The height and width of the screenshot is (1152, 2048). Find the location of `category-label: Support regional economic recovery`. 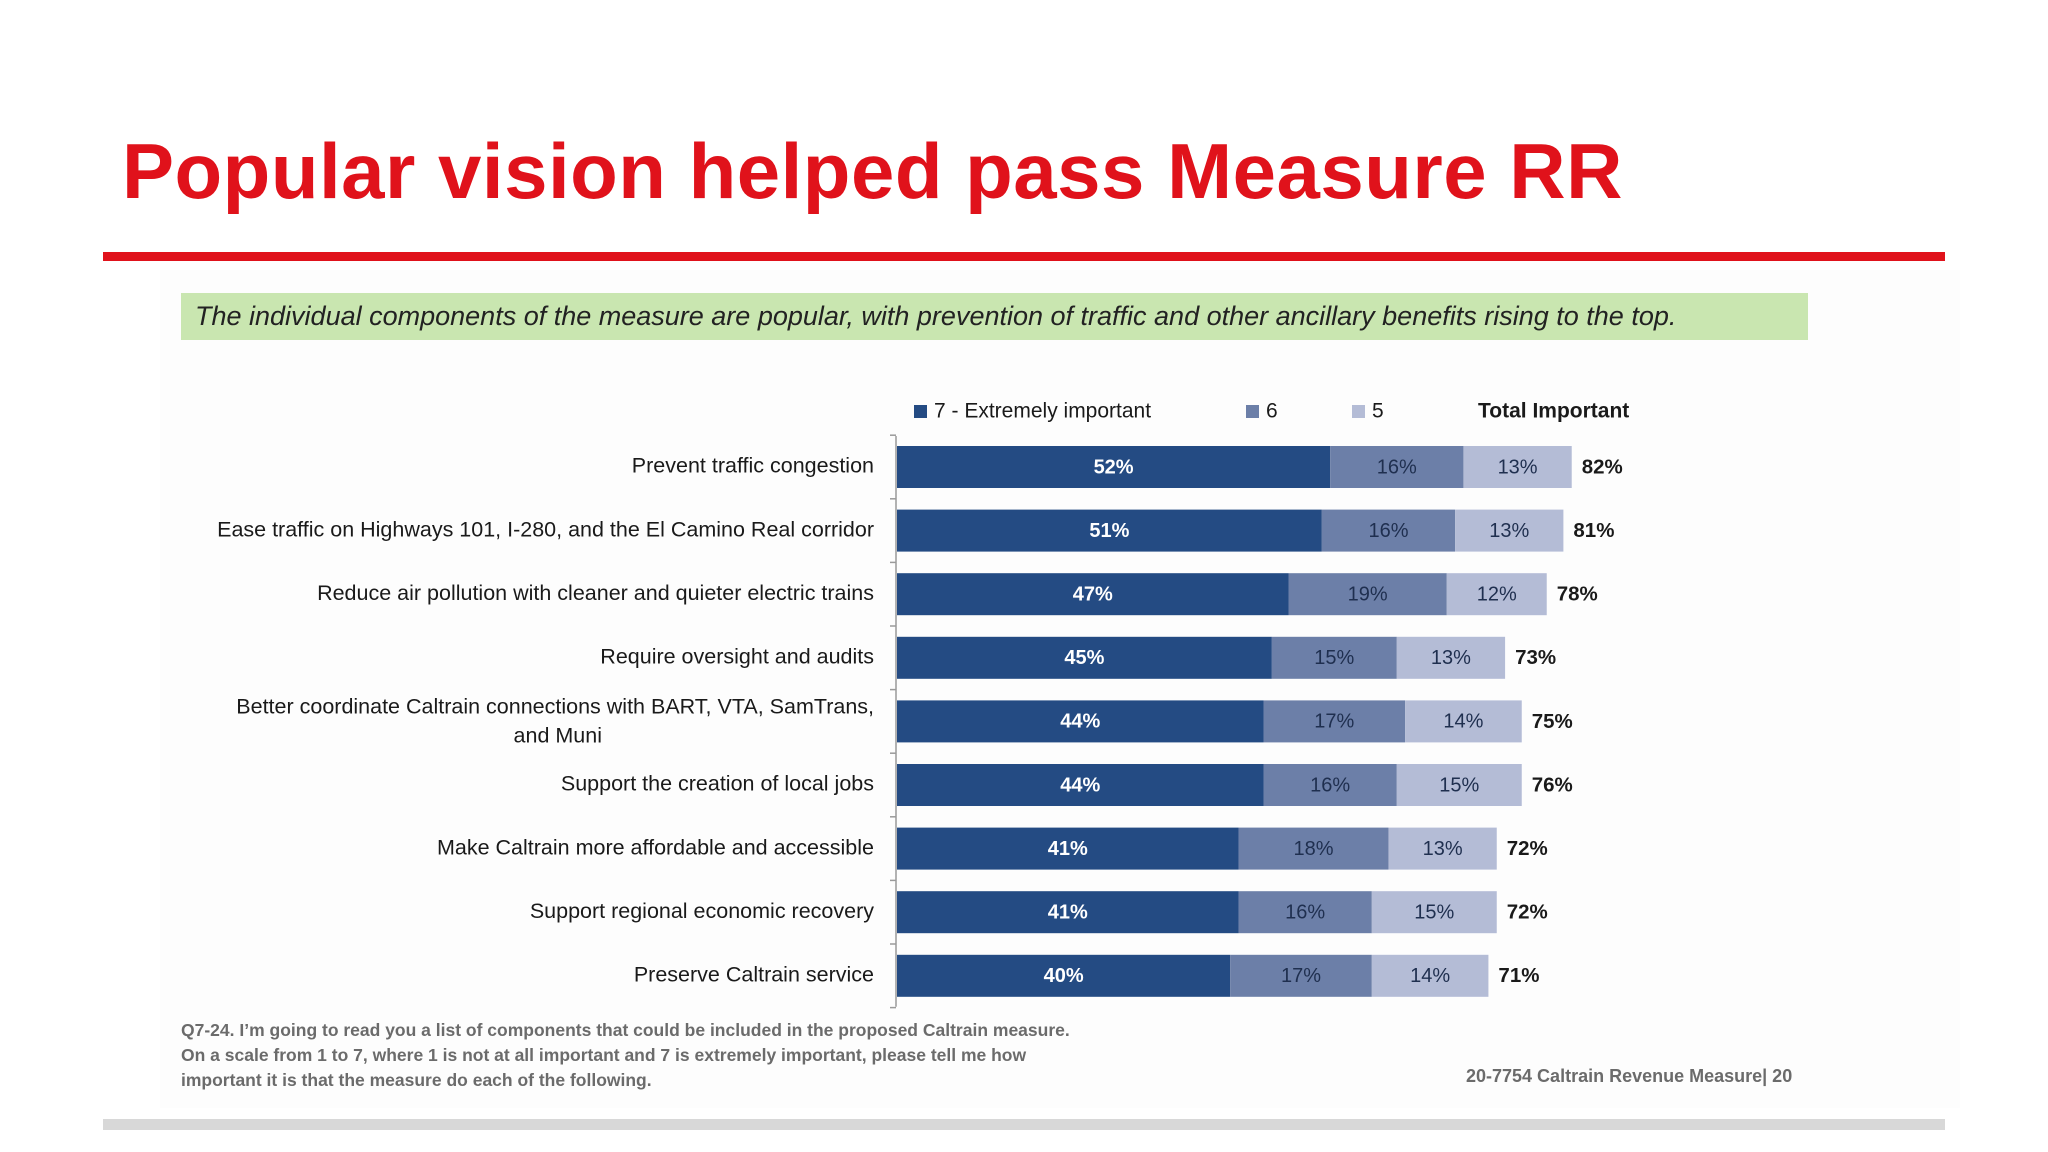

category-label: Support regional economic recovery is located at coordinates (702, 911).